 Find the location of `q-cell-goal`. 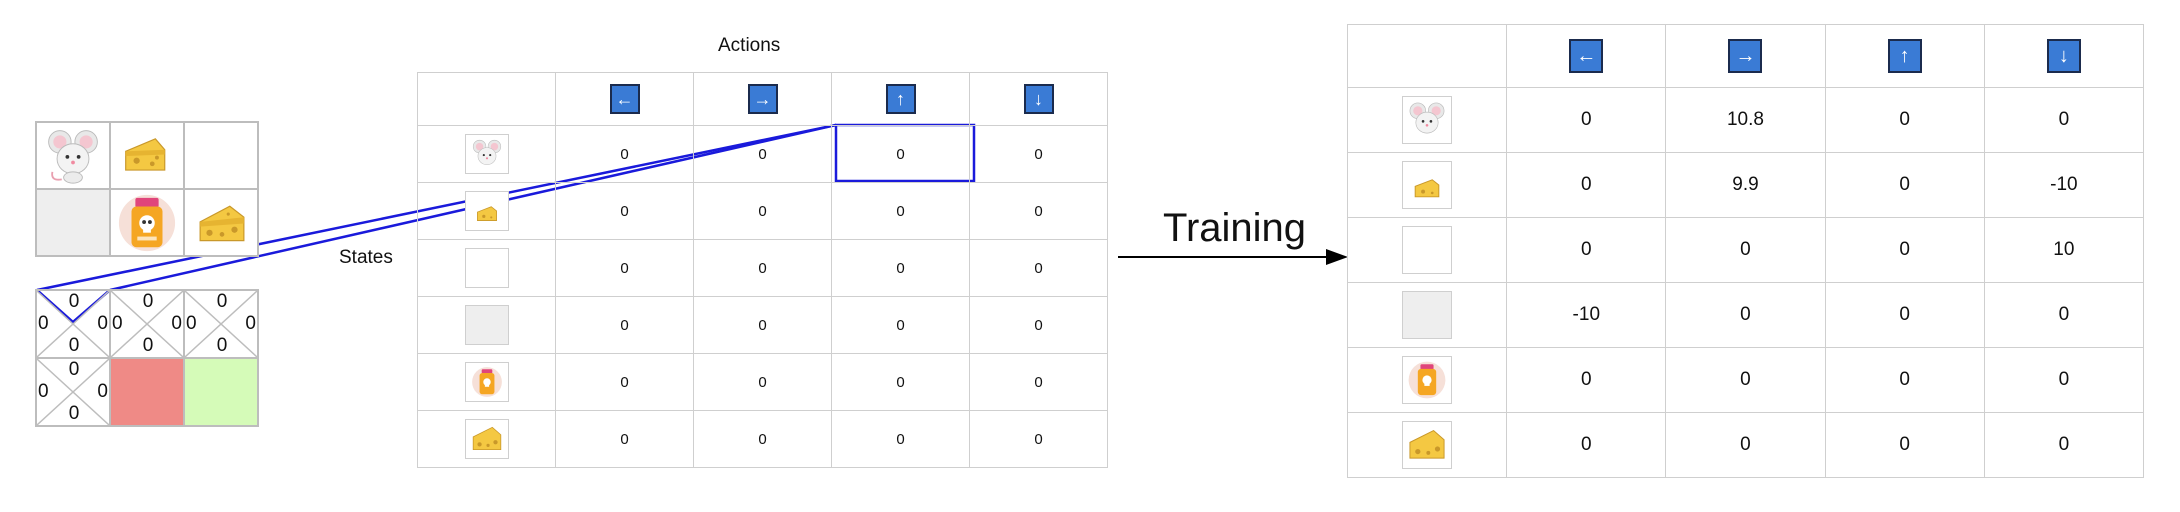

q-cell-goal is located at coordinates (221, 392).